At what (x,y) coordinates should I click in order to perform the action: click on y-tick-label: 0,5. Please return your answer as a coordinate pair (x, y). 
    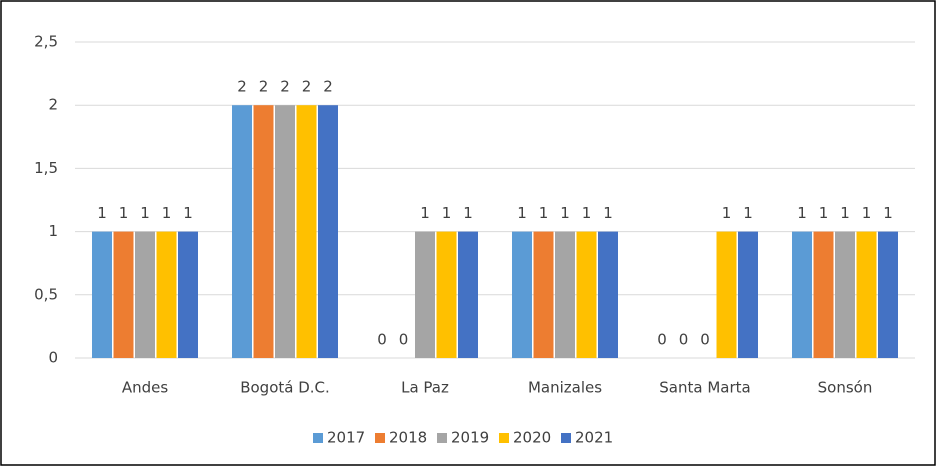
    Looking at the image, I should click on (46, 294).